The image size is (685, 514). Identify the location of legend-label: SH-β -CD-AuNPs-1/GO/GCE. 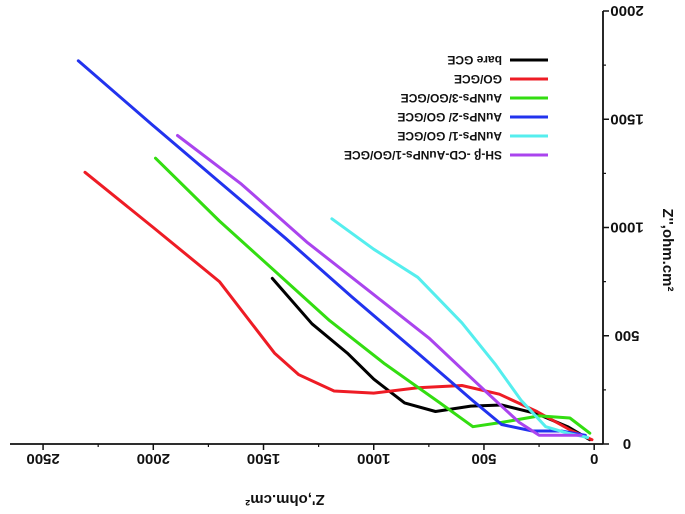
(423, 155).